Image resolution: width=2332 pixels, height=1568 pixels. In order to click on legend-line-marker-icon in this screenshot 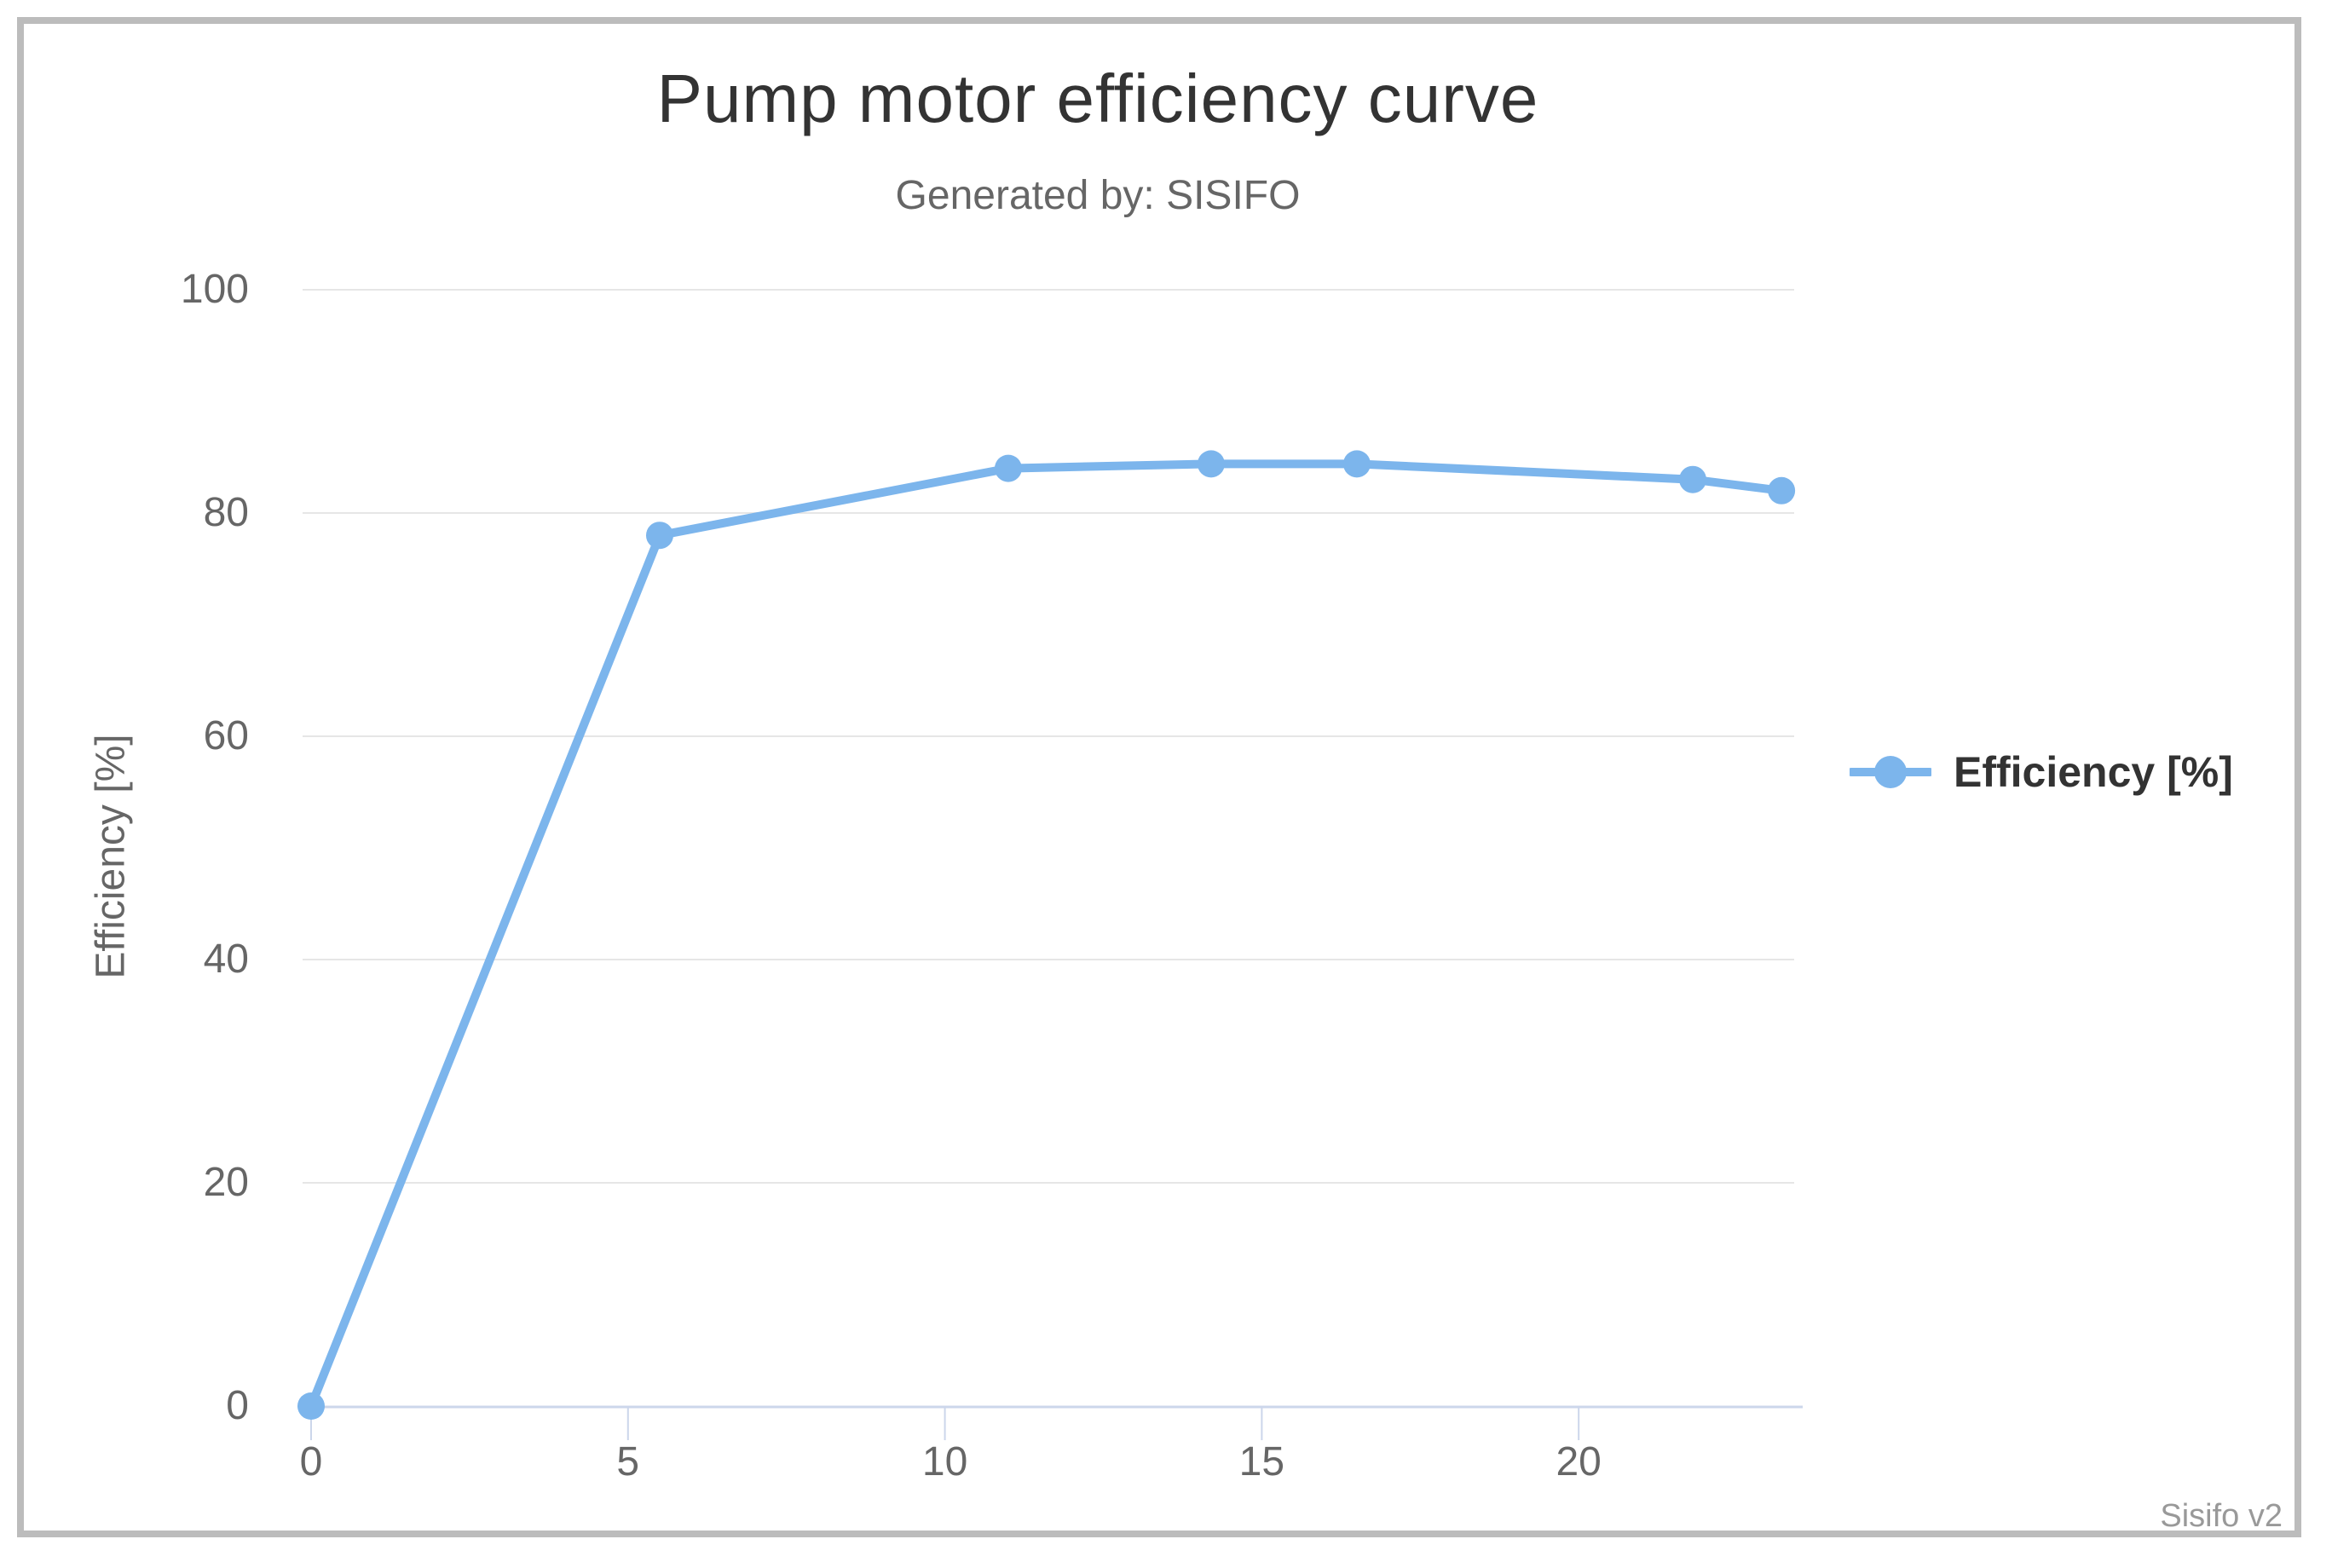, I will do `click(1890, 772)`.